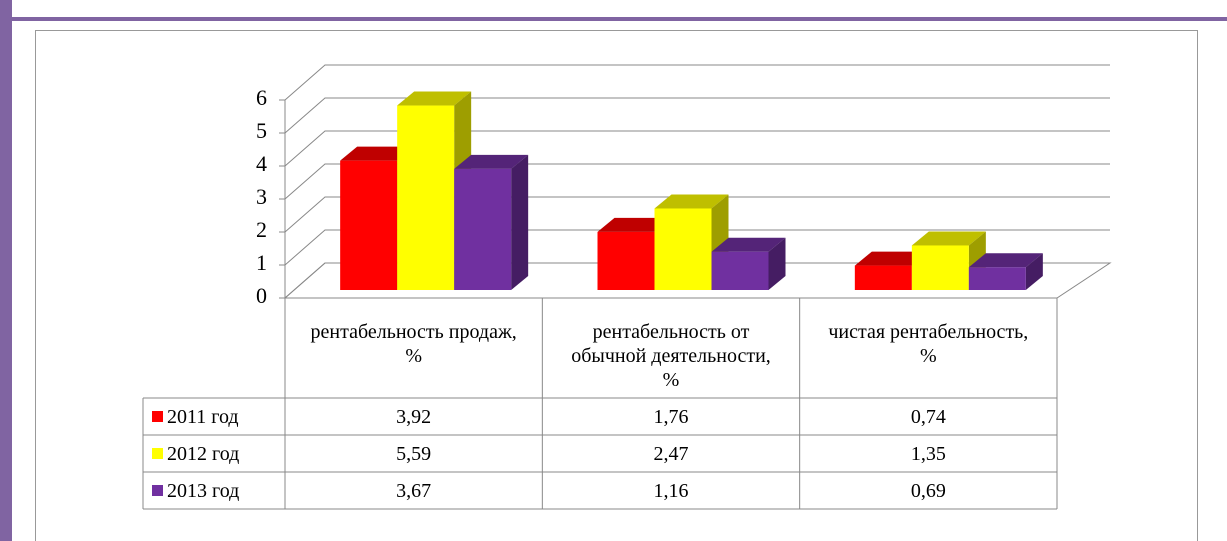 This screenshot has height=541, width=1227. I want to click on y-tick-label: 6, so click(261, 97).